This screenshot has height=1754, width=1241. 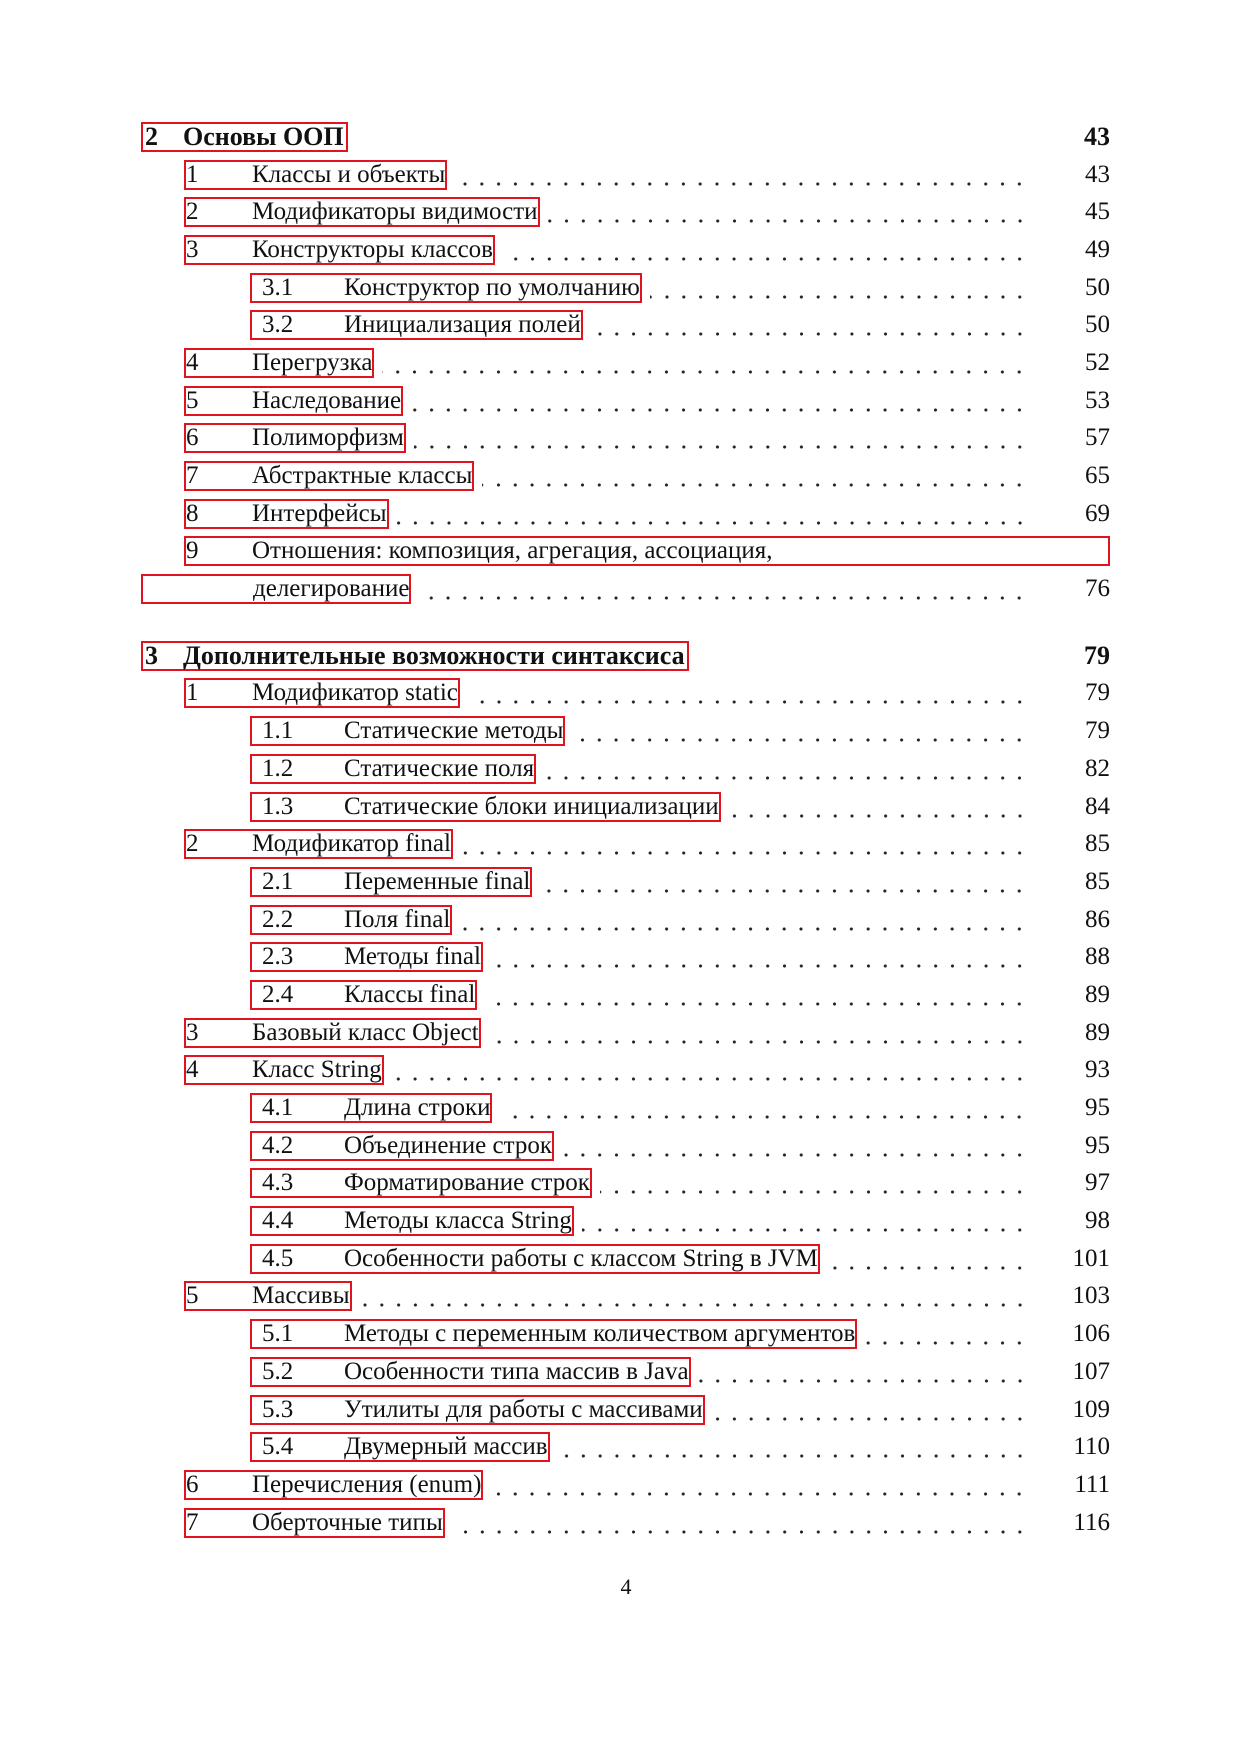 I want to click on toc-link: 6 Перечисления (enum), so click(x=334, y=1484).